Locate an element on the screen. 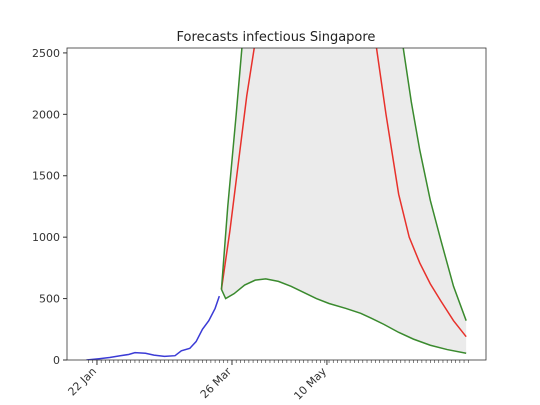 The height and width of the screenshot is (405, 540). y-tick-label: 1000 is located at coordinates (46, 237).